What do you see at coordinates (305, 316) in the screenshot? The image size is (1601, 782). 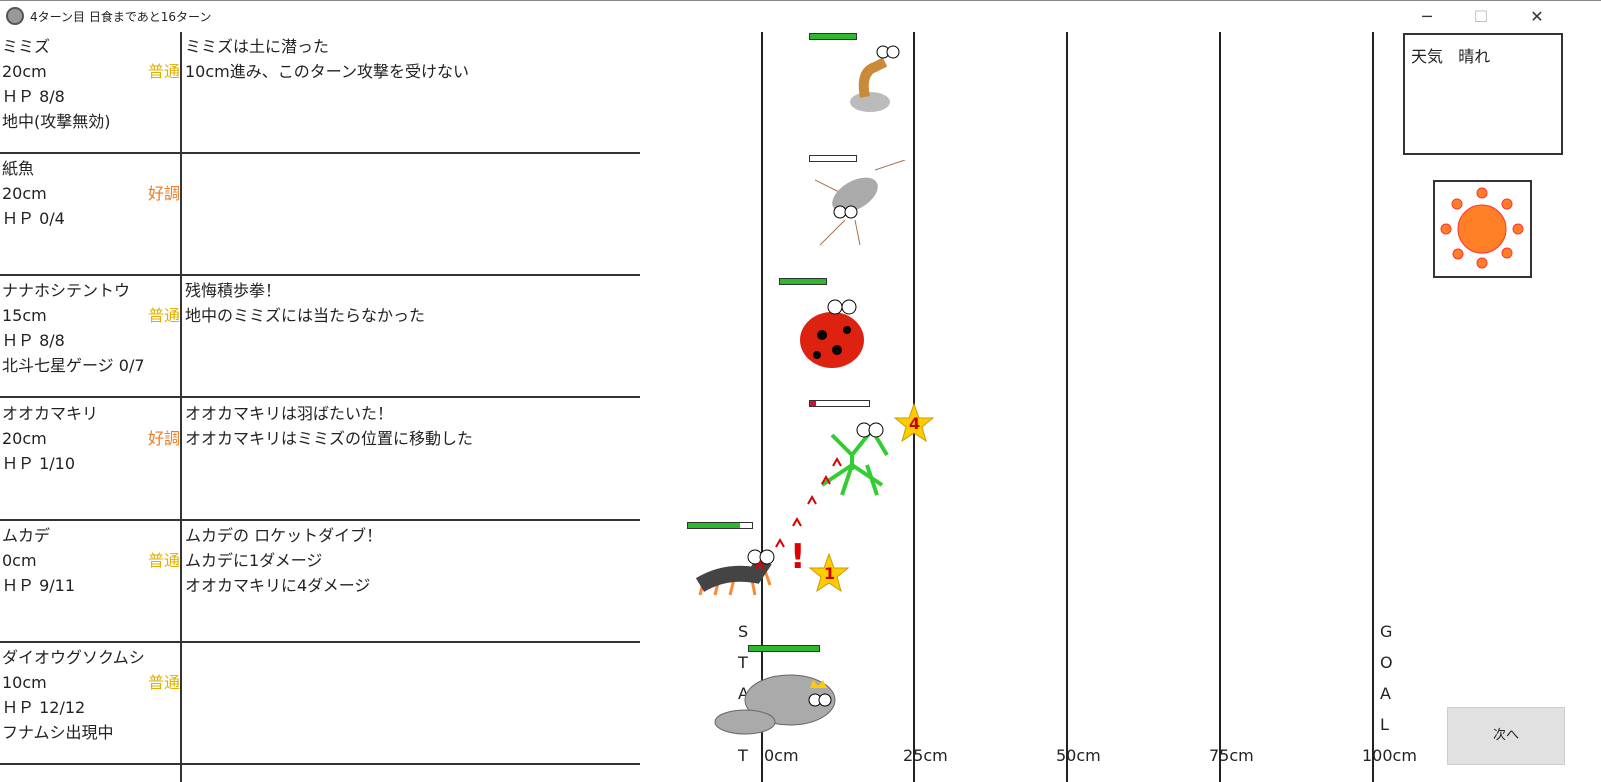 I see `battle-log-line: 地中のミミズには当たらなかった` at bounding box center [305, 316].